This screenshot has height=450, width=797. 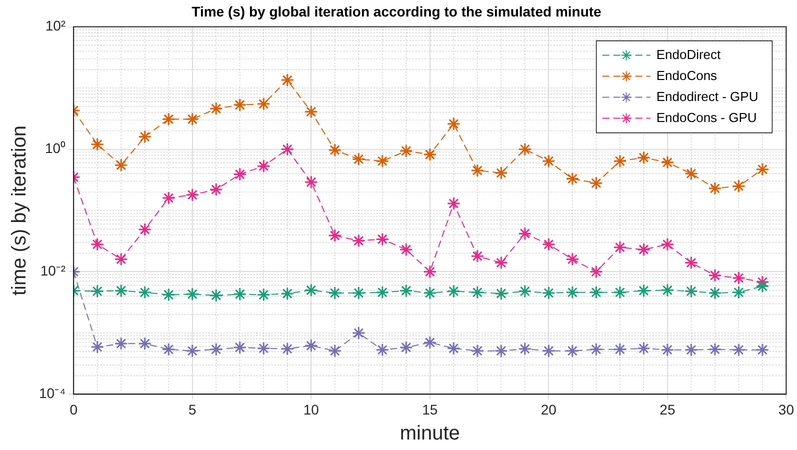 I want to click on y-tick-label: 10², so click(x=55, y=26).